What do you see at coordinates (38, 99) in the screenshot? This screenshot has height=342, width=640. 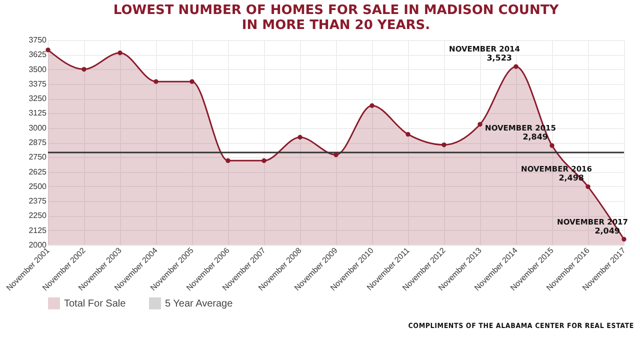 I see `y-tick-label: 3250` at bounding box center [38, 99].